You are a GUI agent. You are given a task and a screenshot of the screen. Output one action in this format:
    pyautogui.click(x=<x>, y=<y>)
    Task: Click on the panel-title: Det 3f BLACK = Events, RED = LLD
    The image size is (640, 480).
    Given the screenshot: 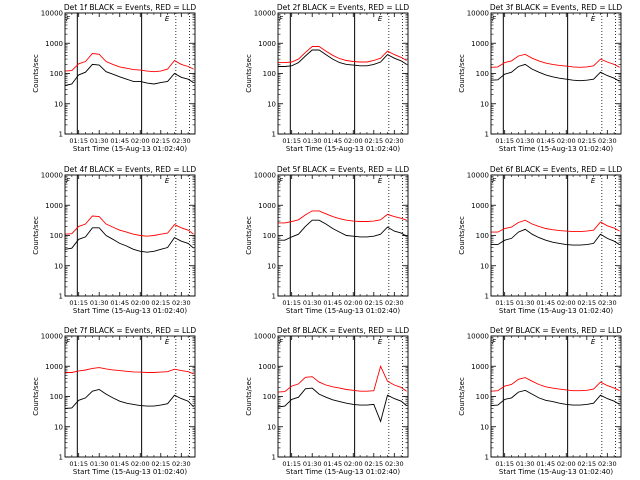 What is the action you would take?
    pyautogui.click(x=556, y=7)
    